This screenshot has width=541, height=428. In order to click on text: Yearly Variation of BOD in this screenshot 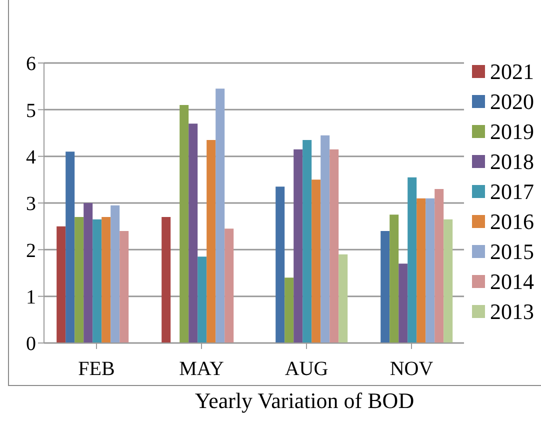, I will do `click(305, 401)`.